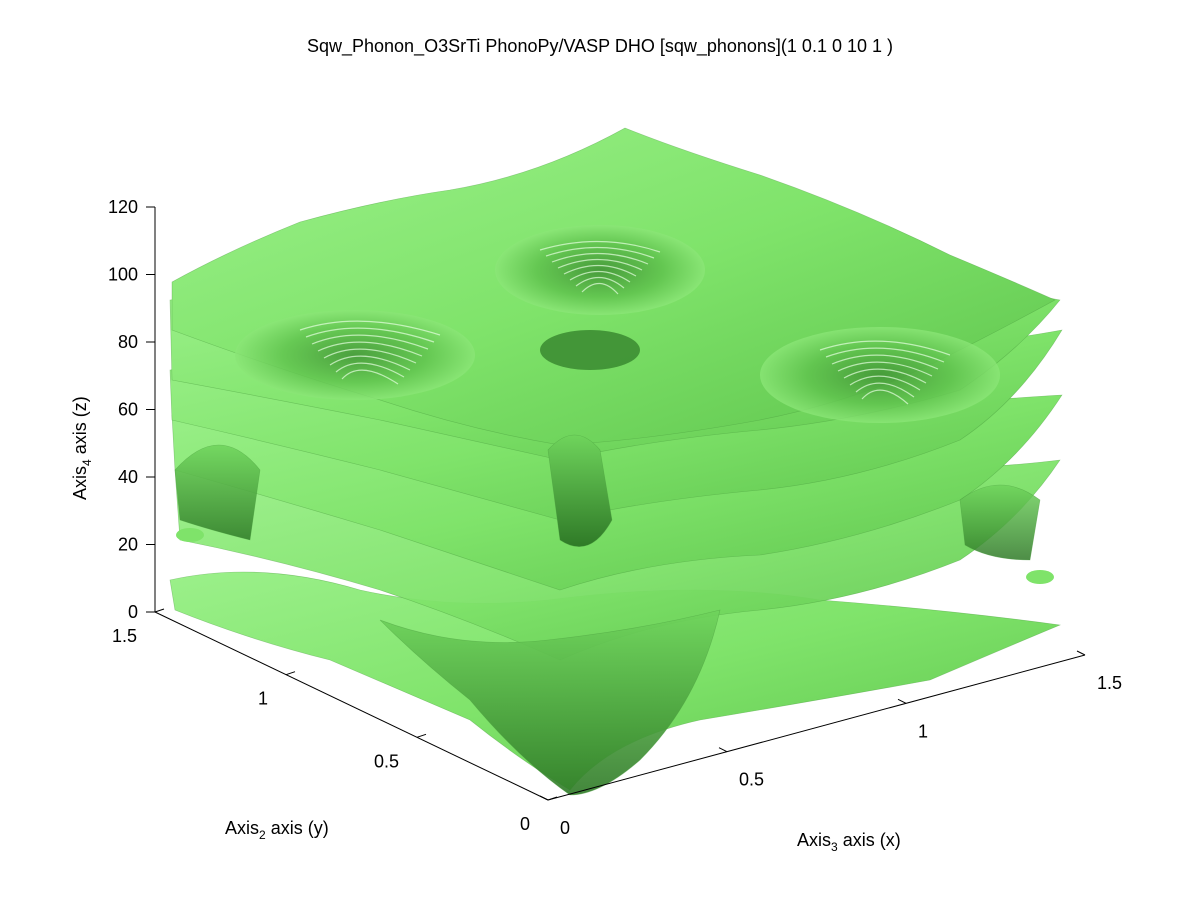  What do you see at coordinates (580, 490) in the screenshot?
I see `surface-column` at bounding box center [580, 490].